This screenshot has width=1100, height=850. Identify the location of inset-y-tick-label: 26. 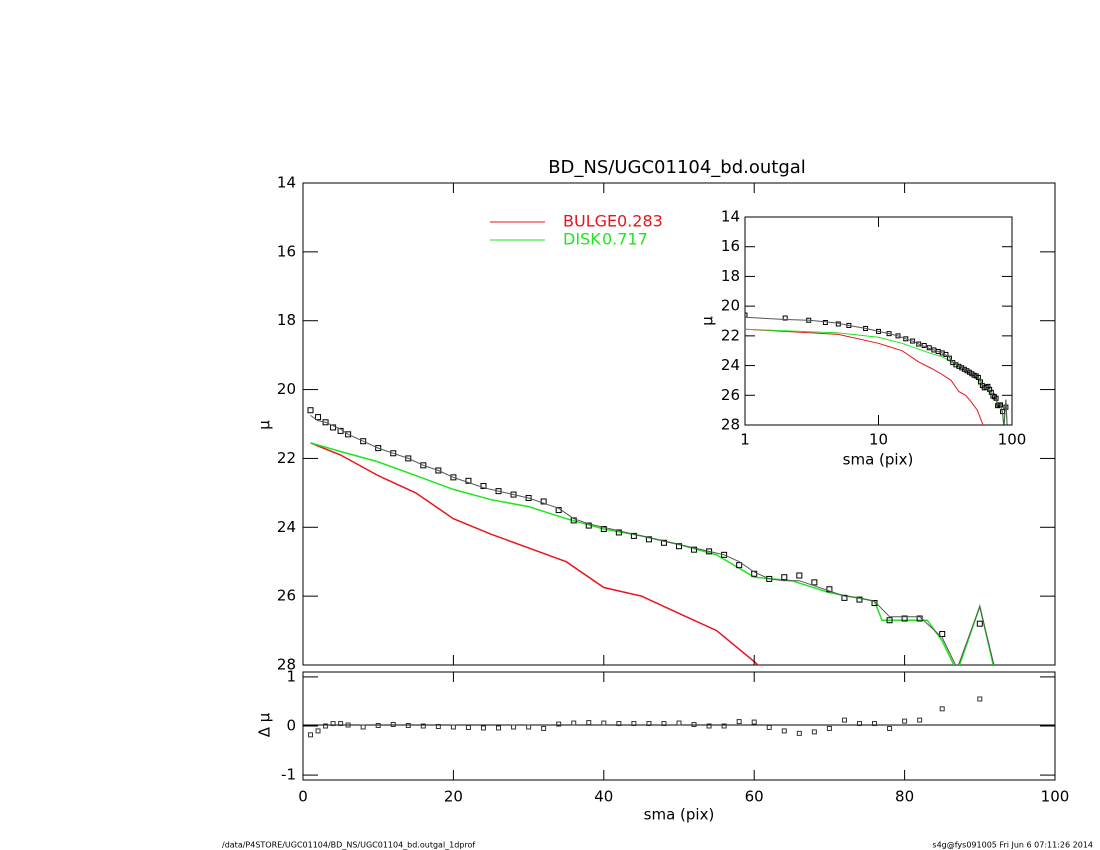
(730, 395).